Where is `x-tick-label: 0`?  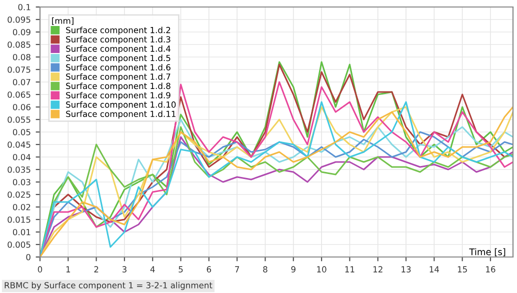 x-tick-label: 0 is located at coordinates (40, 269).